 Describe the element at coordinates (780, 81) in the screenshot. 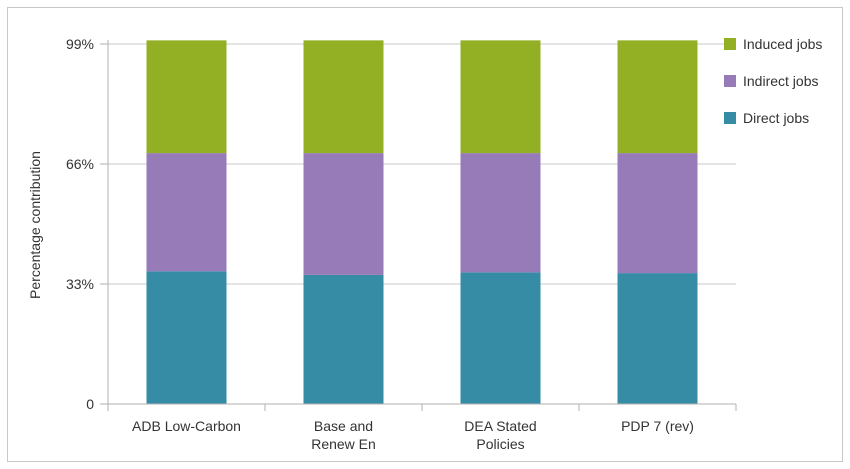

I see `legend-label: Indirect jobs` at that location.